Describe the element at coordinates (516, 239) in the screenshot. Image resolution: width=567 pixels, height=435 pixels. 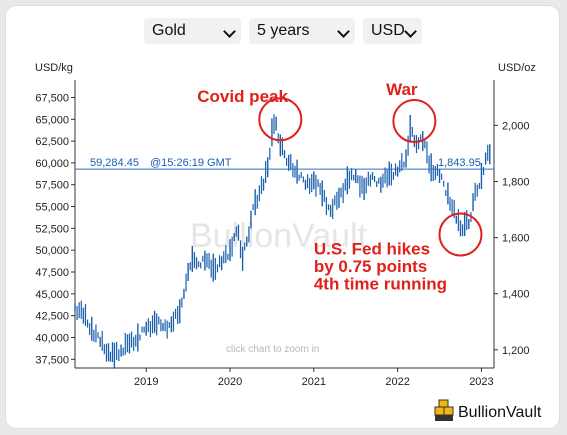
I see `y-right-tick-label: 1,600` at that location.